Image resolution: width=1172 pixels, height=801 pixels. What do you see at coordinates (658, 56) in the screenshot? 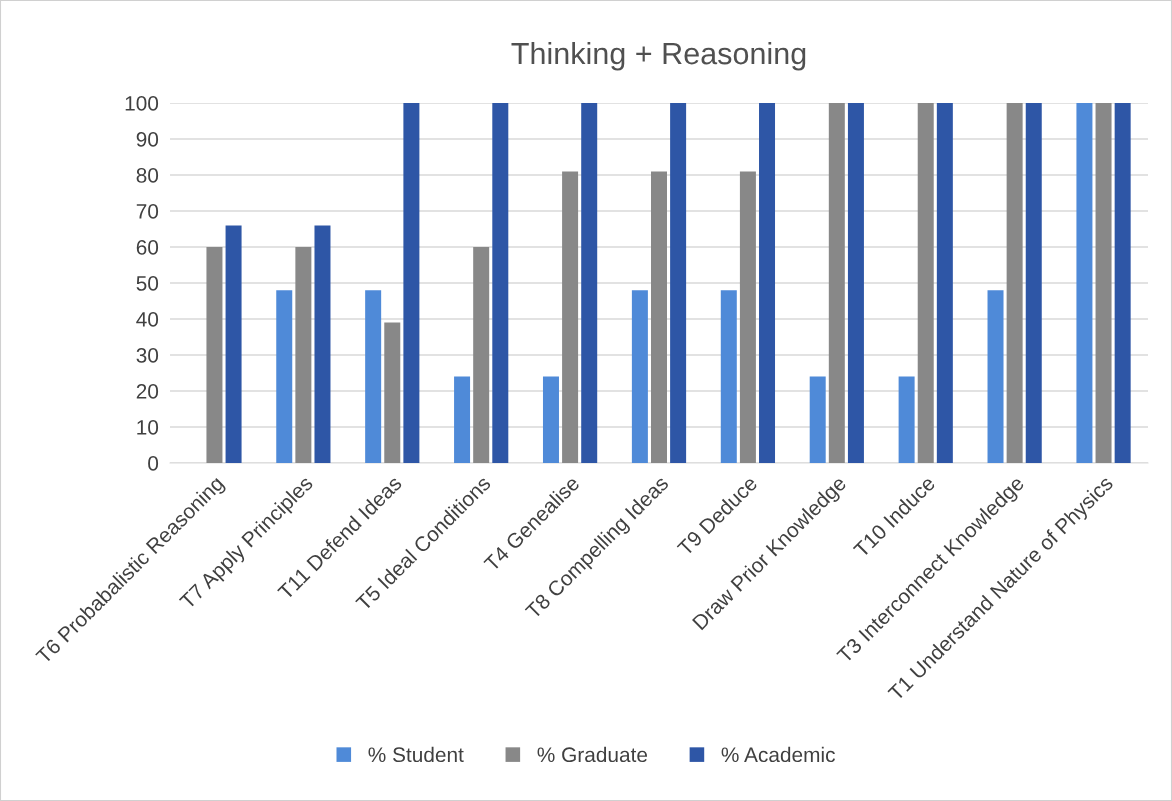
I see `chart-title: Thinking + Reasoning` at bounding box center [658, 56].